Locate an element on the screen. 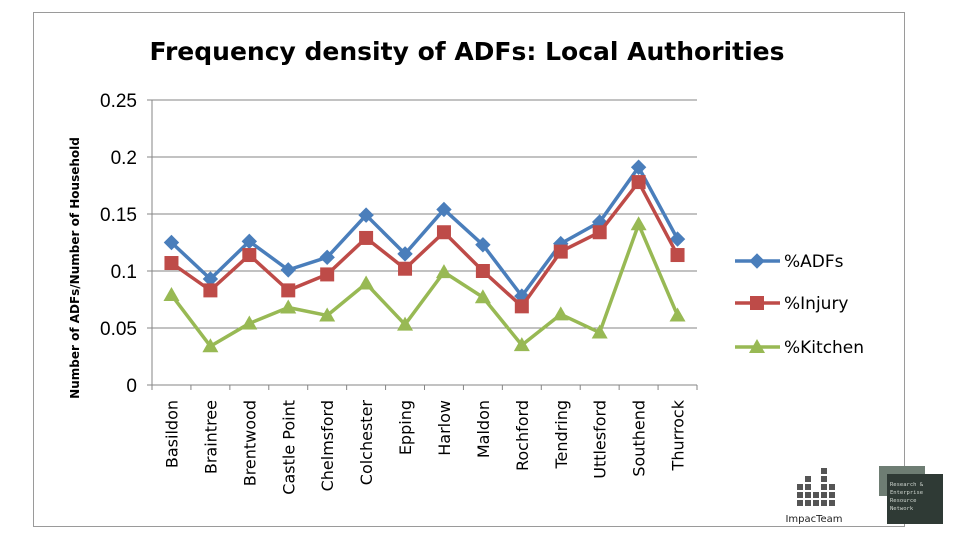 The width and height of the screenshot is (960, 540). badge-line-4: Network is located at coordinates (902, 509).